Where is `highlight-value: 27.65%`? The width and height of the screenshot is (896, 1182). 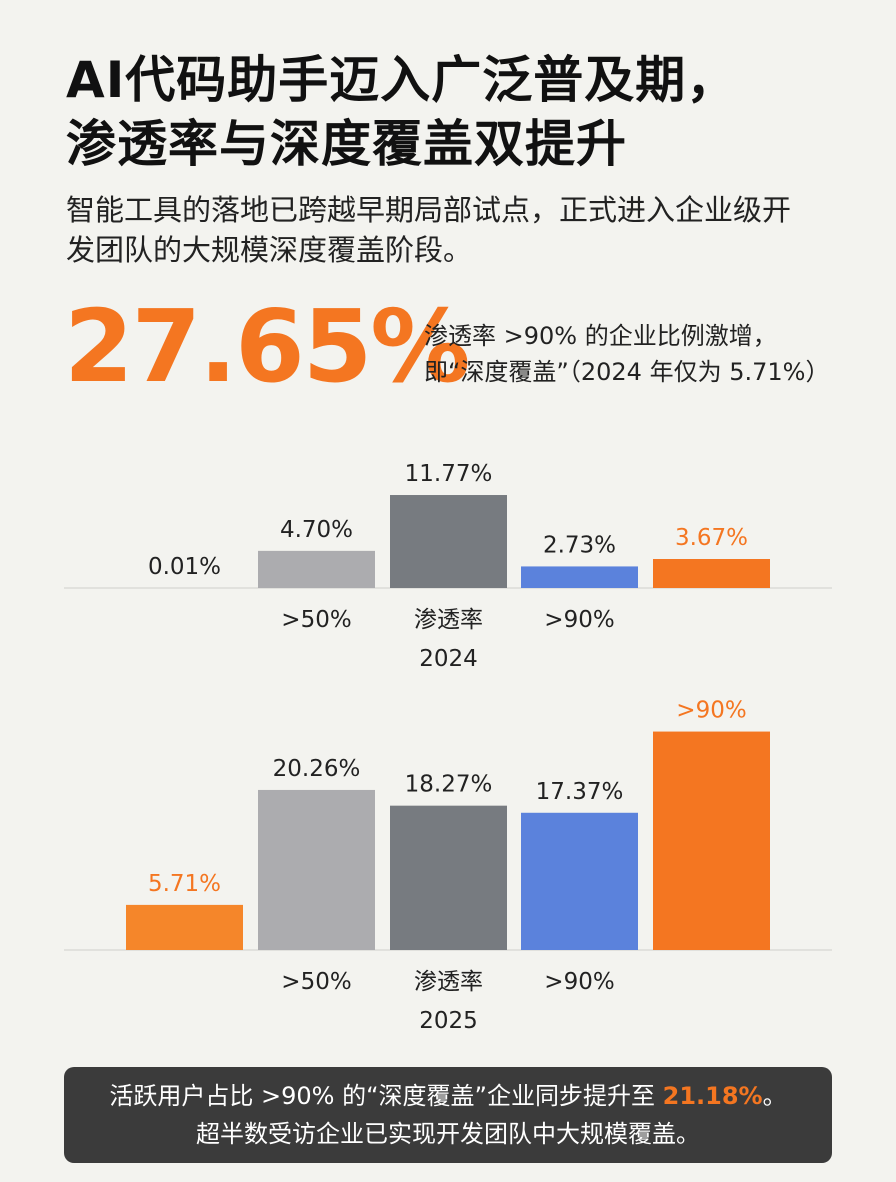 highlight-value: 27.65% is located at coordinates (267, 346).